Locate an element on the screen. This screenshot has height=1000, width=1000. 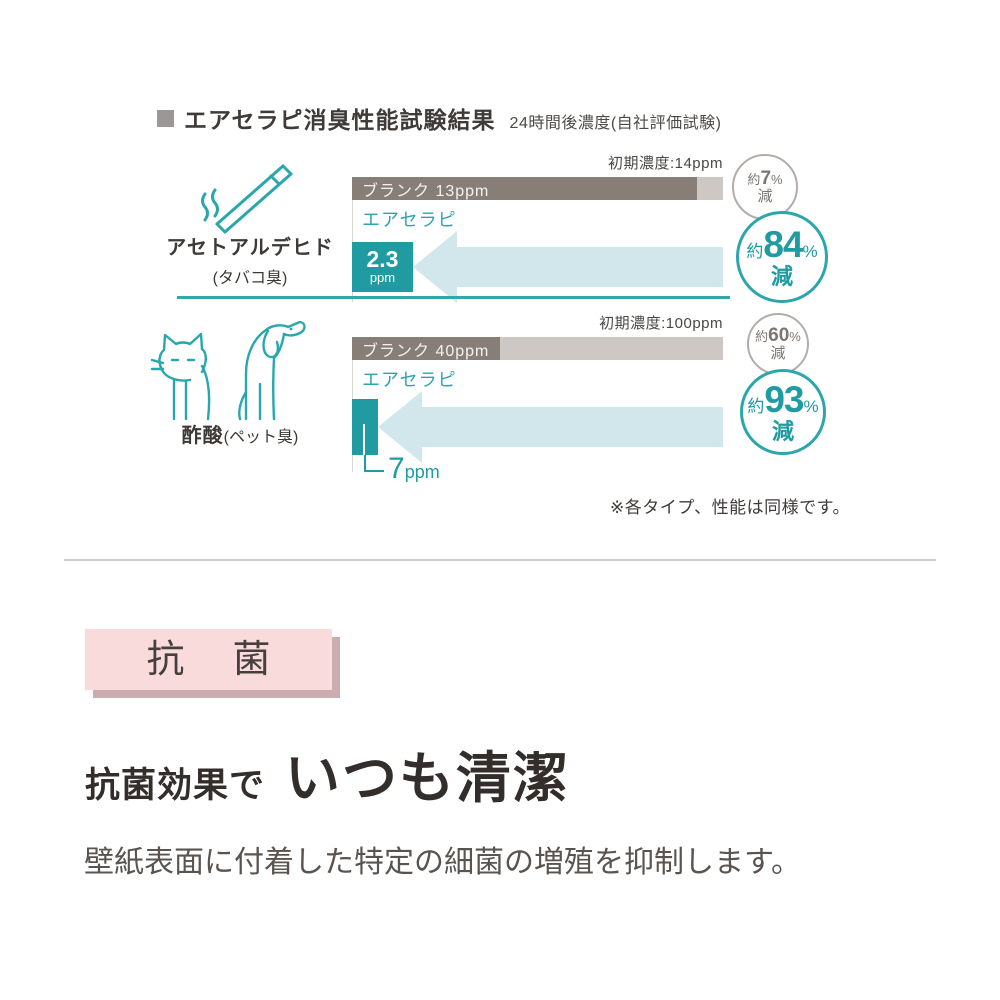
odor-name: (ペット臭) is located at coordinates (261, 437).